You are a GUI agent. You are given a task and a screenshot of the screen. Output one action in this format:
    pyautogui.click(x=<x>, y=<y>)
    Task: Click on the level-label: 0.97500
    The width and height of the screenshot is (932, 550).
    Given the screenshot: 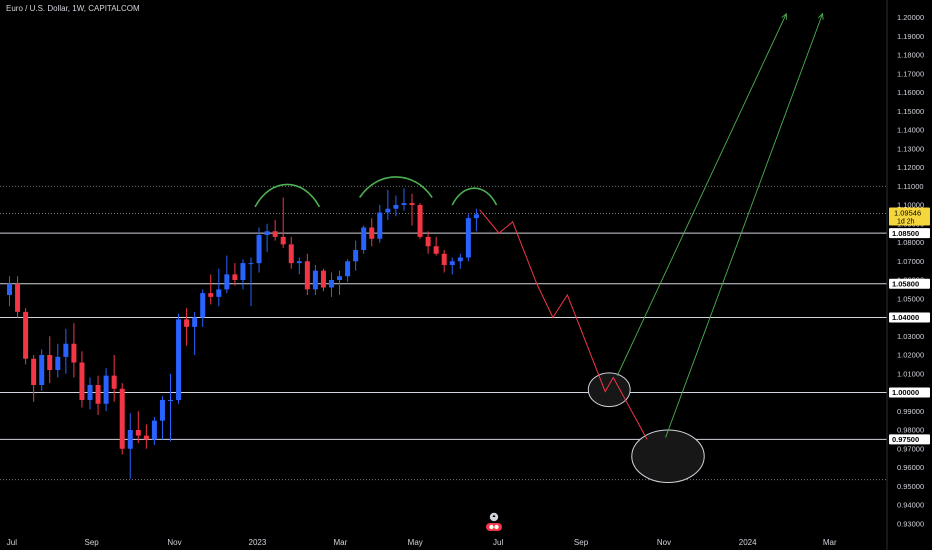 What is the action you would take?
    pyautogui.click(x=905, y=439)
    